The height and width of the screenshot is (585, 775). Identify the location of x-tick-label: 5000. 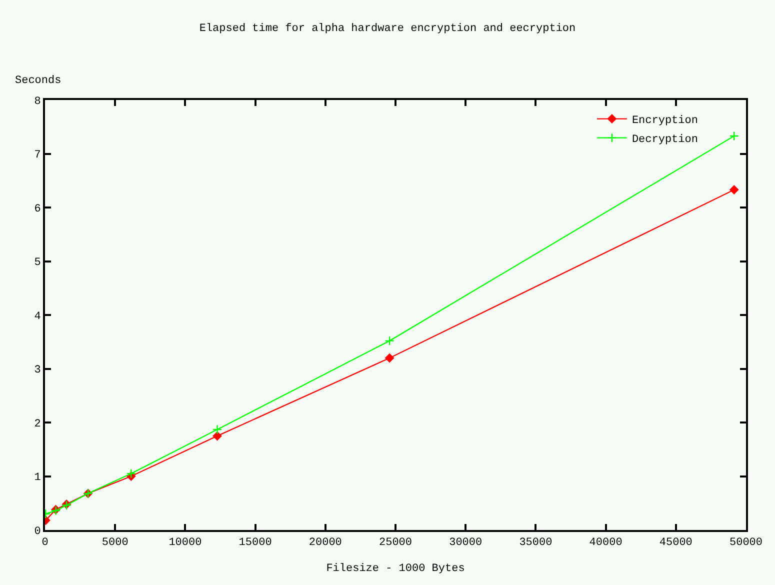
(115, 543).